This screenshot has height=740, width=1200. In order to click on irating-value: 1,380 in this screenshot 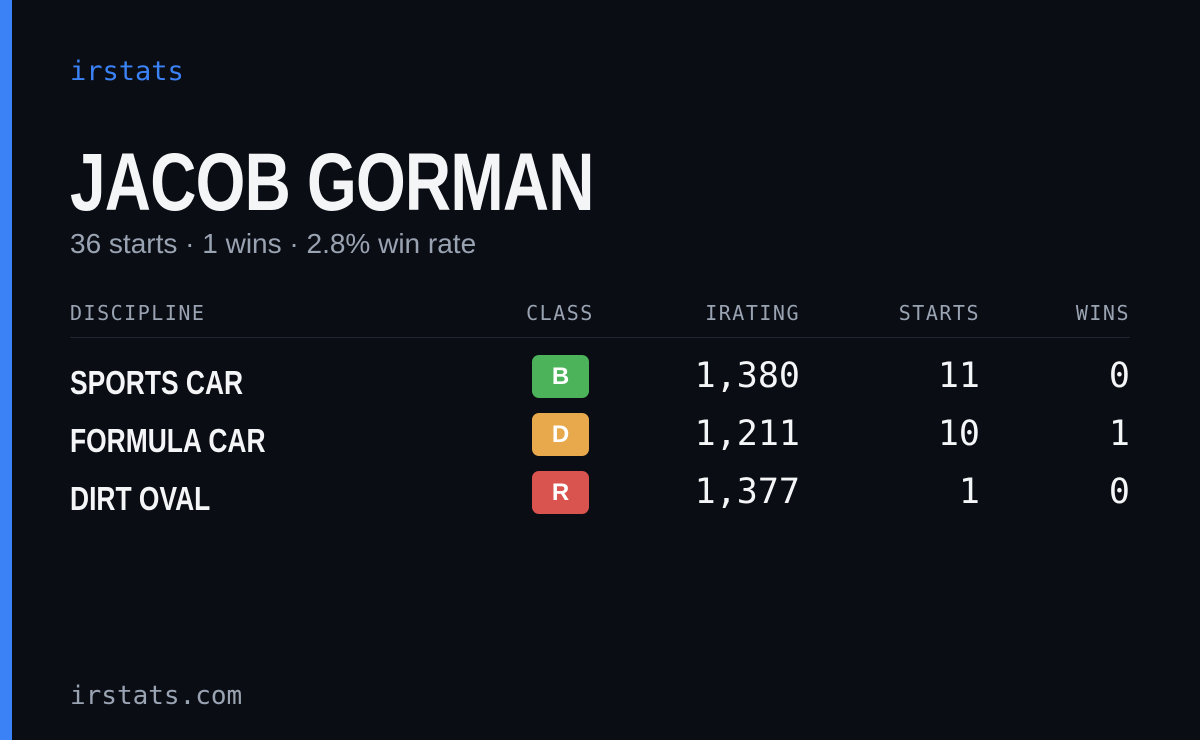, I will do `click(747, 376)`.